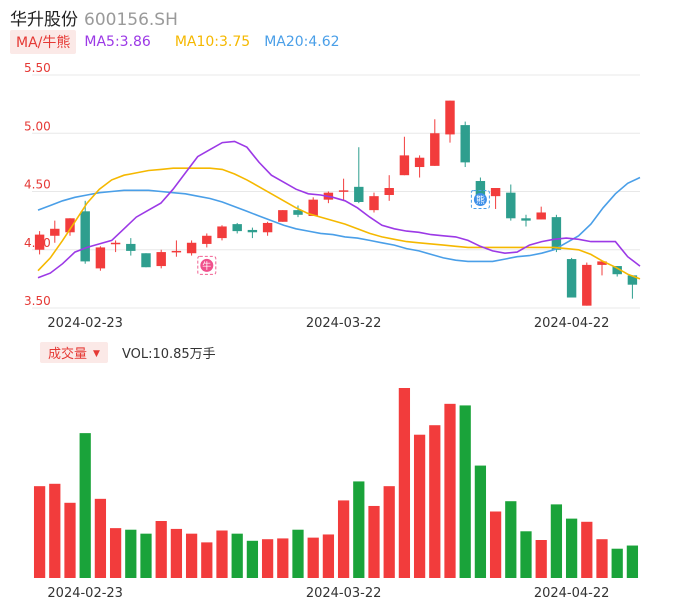 The image size is (686, 606). What do you see at coordinates (37, 301) in the screenshot?
I see `y-tick-label: 3.50` at bounding box center [37, 301].